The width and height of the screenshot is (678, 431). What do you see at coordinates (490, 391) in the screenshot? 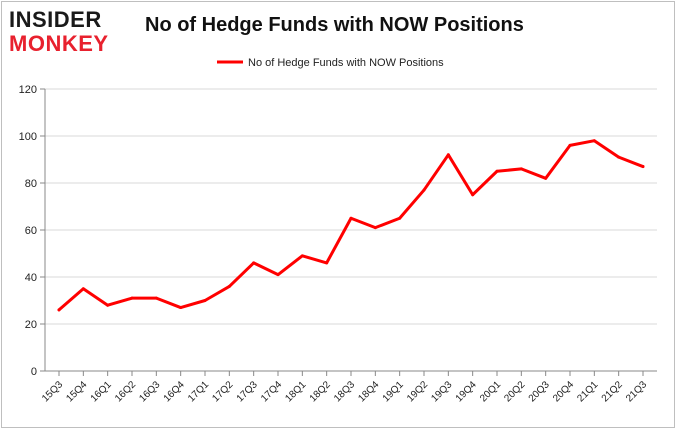
I see `x-tick-label: 20Q1` at bounding box center [490, 391].